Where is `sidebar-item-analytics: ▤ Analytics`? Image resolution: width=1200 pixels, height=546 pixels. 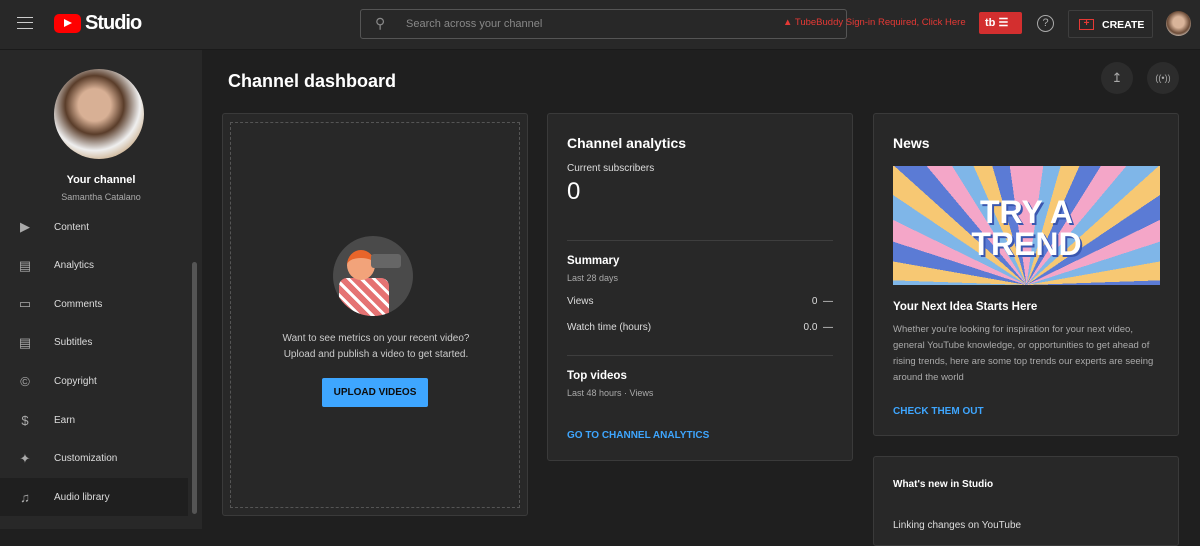 sidebar-item-analytics: ▤ Analytics is located at coordinates (94, 266).